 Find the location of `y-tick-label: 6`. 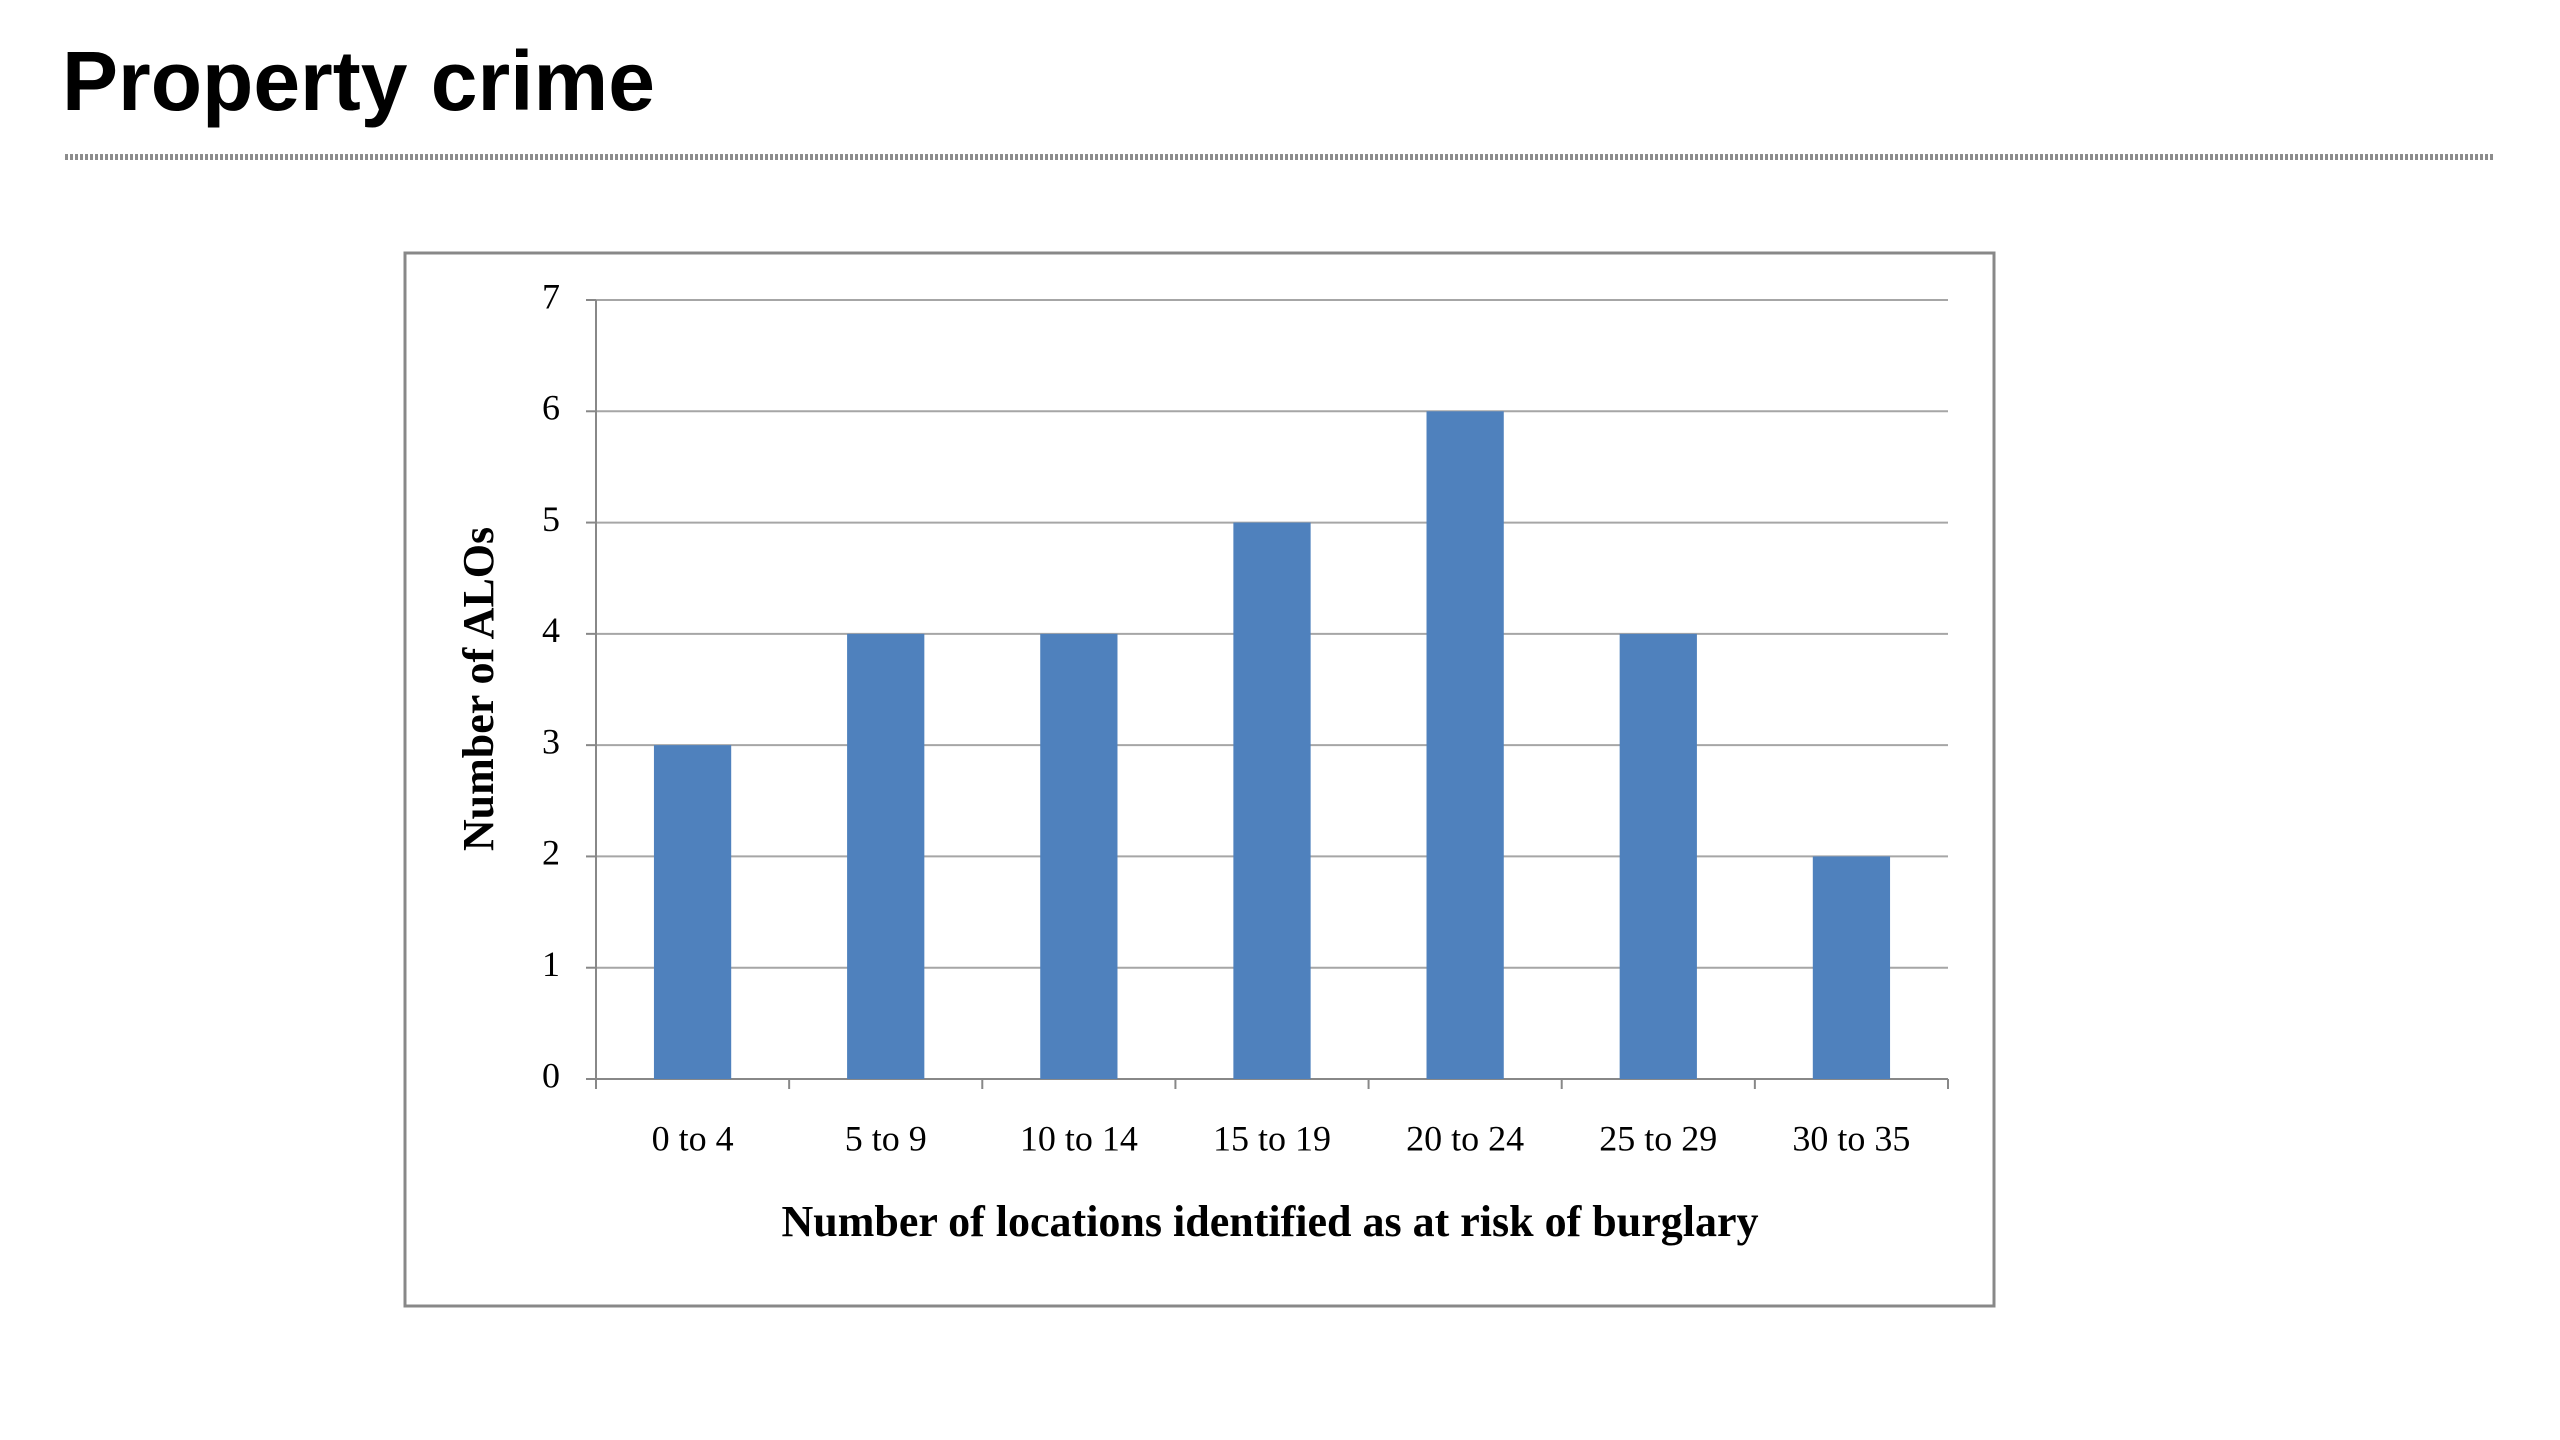

y-tick-label: 6 is located at coordinates (551, 408).